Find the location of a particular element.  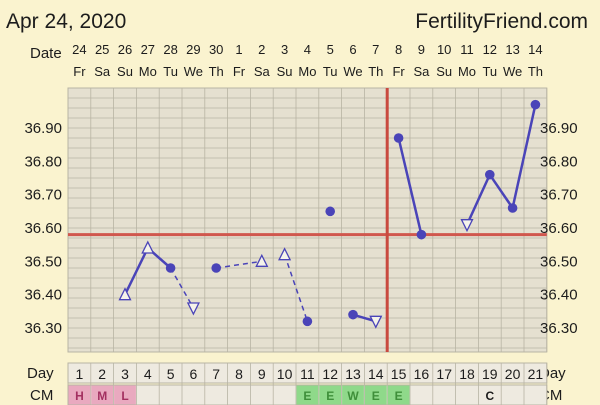

cycle-day-label: 3 is located at coordinates (125, 374).